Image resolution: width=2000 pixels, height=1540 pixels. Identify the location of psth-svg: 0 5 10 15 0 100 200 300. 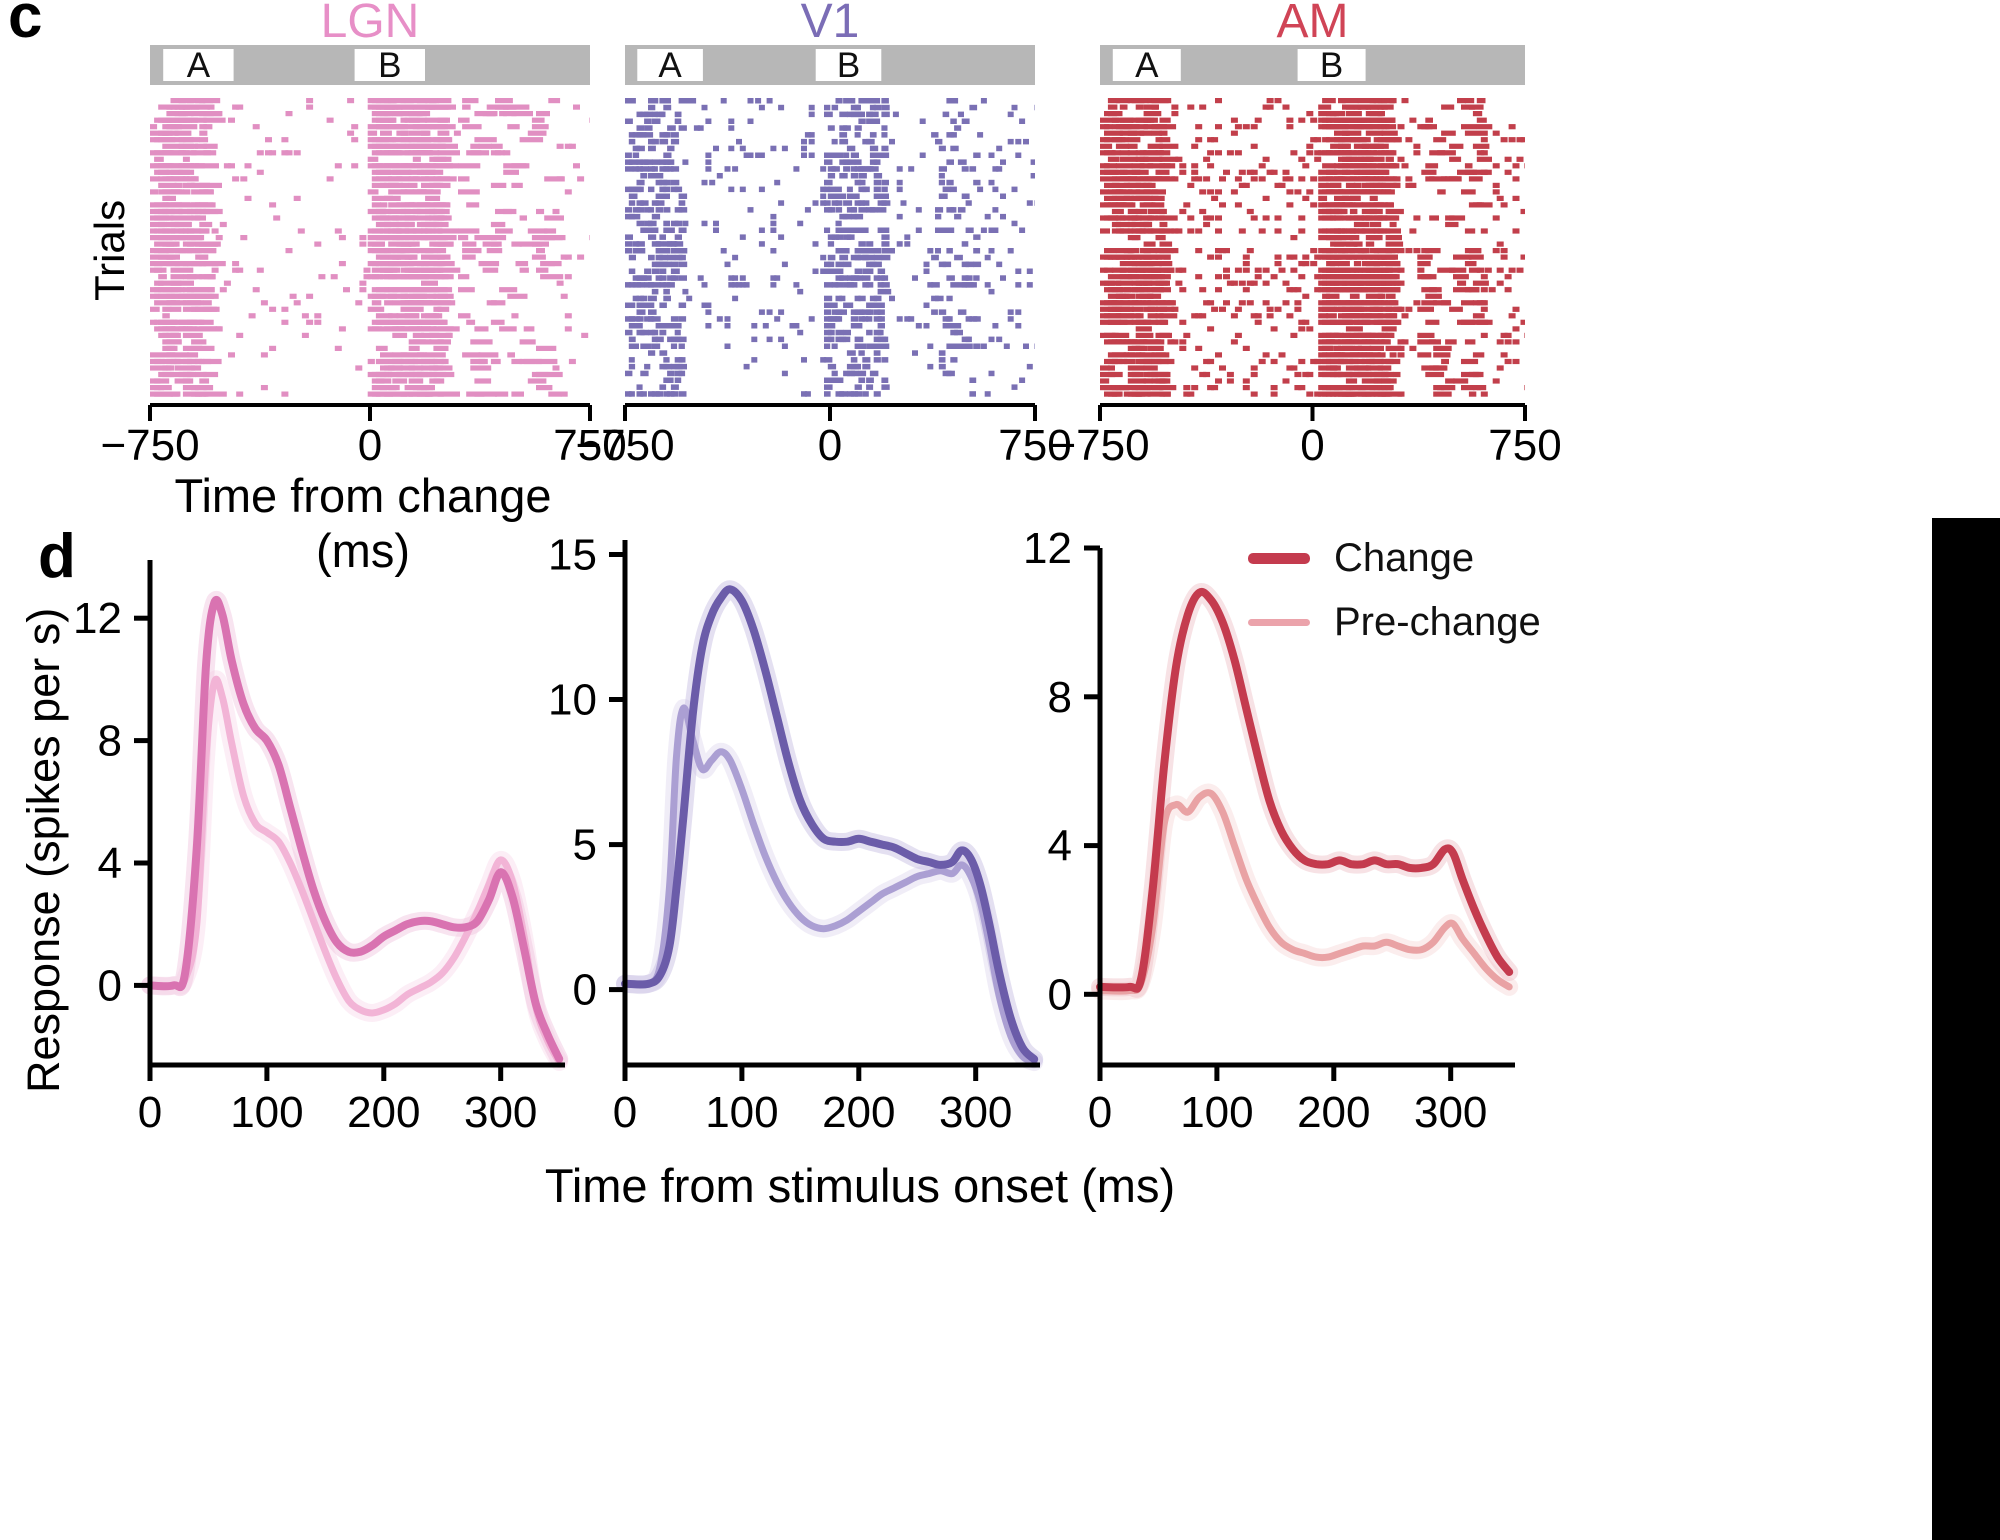
(796, 834).